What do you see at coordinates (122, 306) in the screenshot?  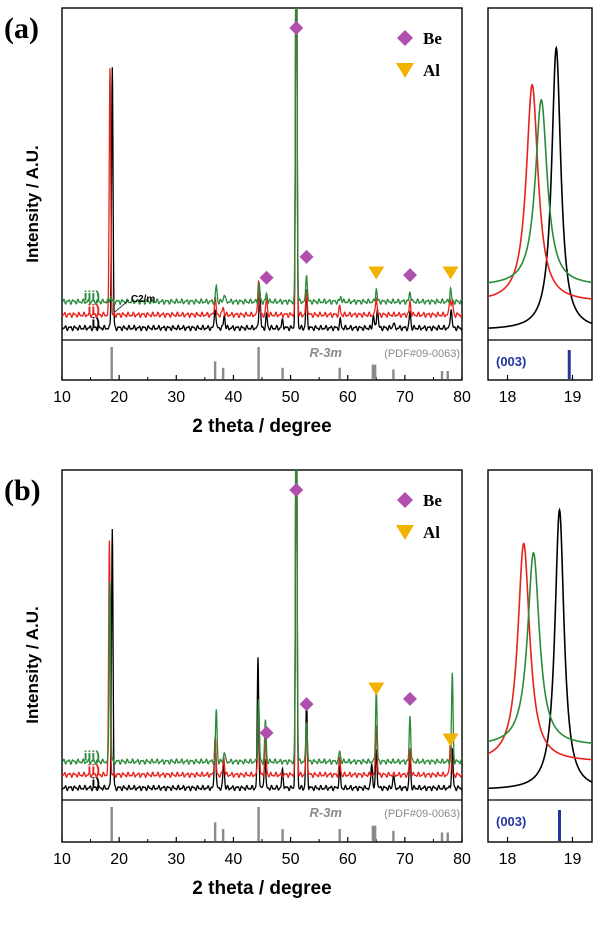 I see `annotation-arrow` at bounding box center [122, 306].